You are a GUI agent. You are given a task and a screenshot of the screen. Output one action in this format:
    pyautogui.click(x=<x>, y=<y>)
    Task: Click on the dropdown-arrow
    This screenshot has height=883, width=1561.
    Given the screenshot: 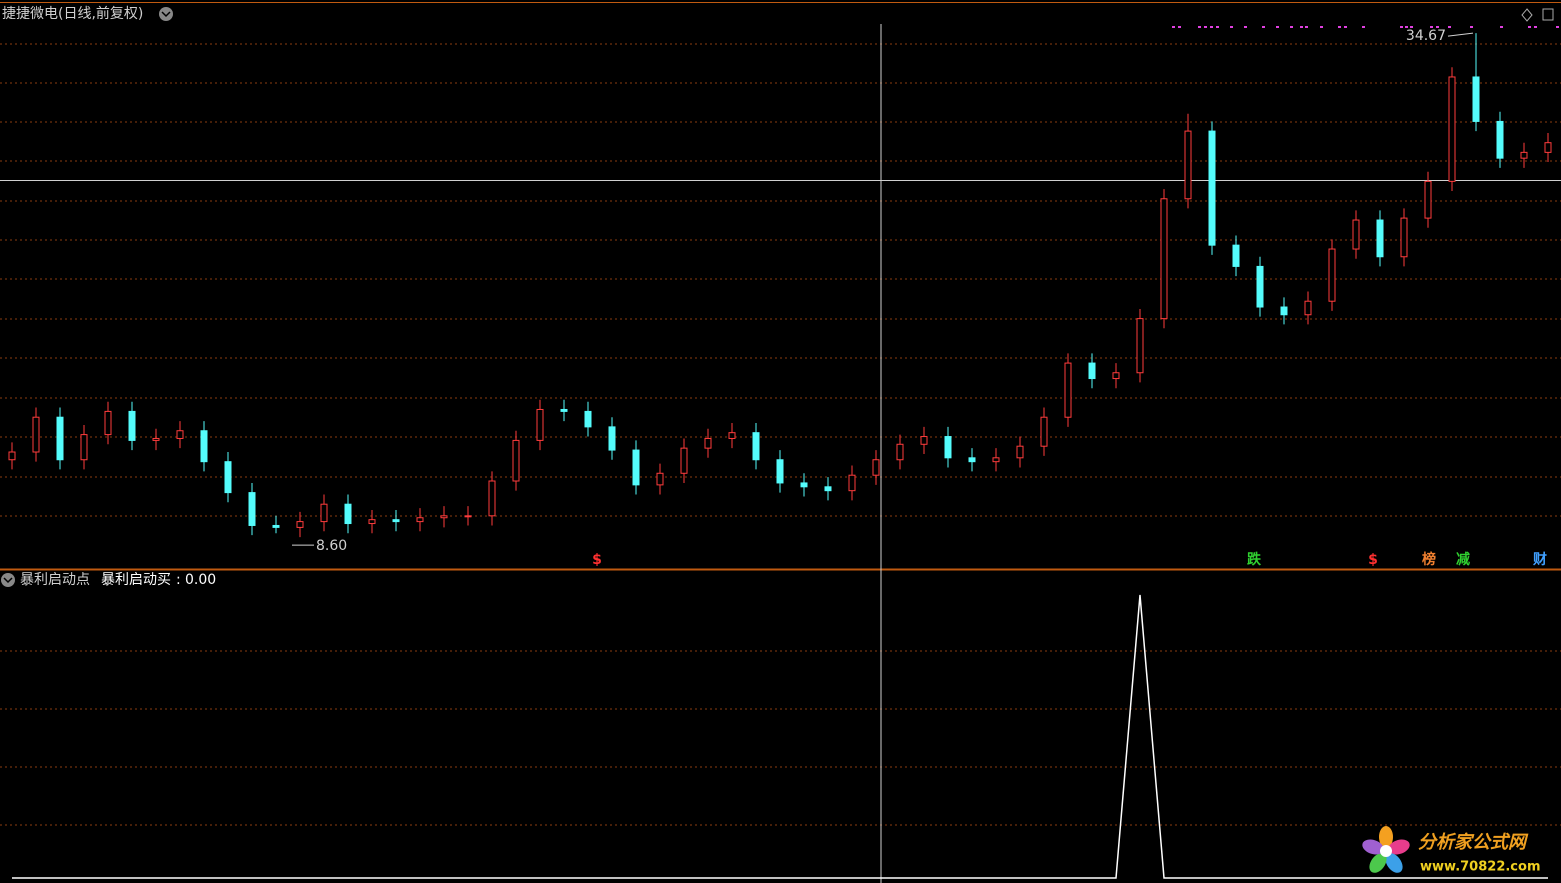 What is the action you would take?
    pyautogui.click(x=8, y=580)
    